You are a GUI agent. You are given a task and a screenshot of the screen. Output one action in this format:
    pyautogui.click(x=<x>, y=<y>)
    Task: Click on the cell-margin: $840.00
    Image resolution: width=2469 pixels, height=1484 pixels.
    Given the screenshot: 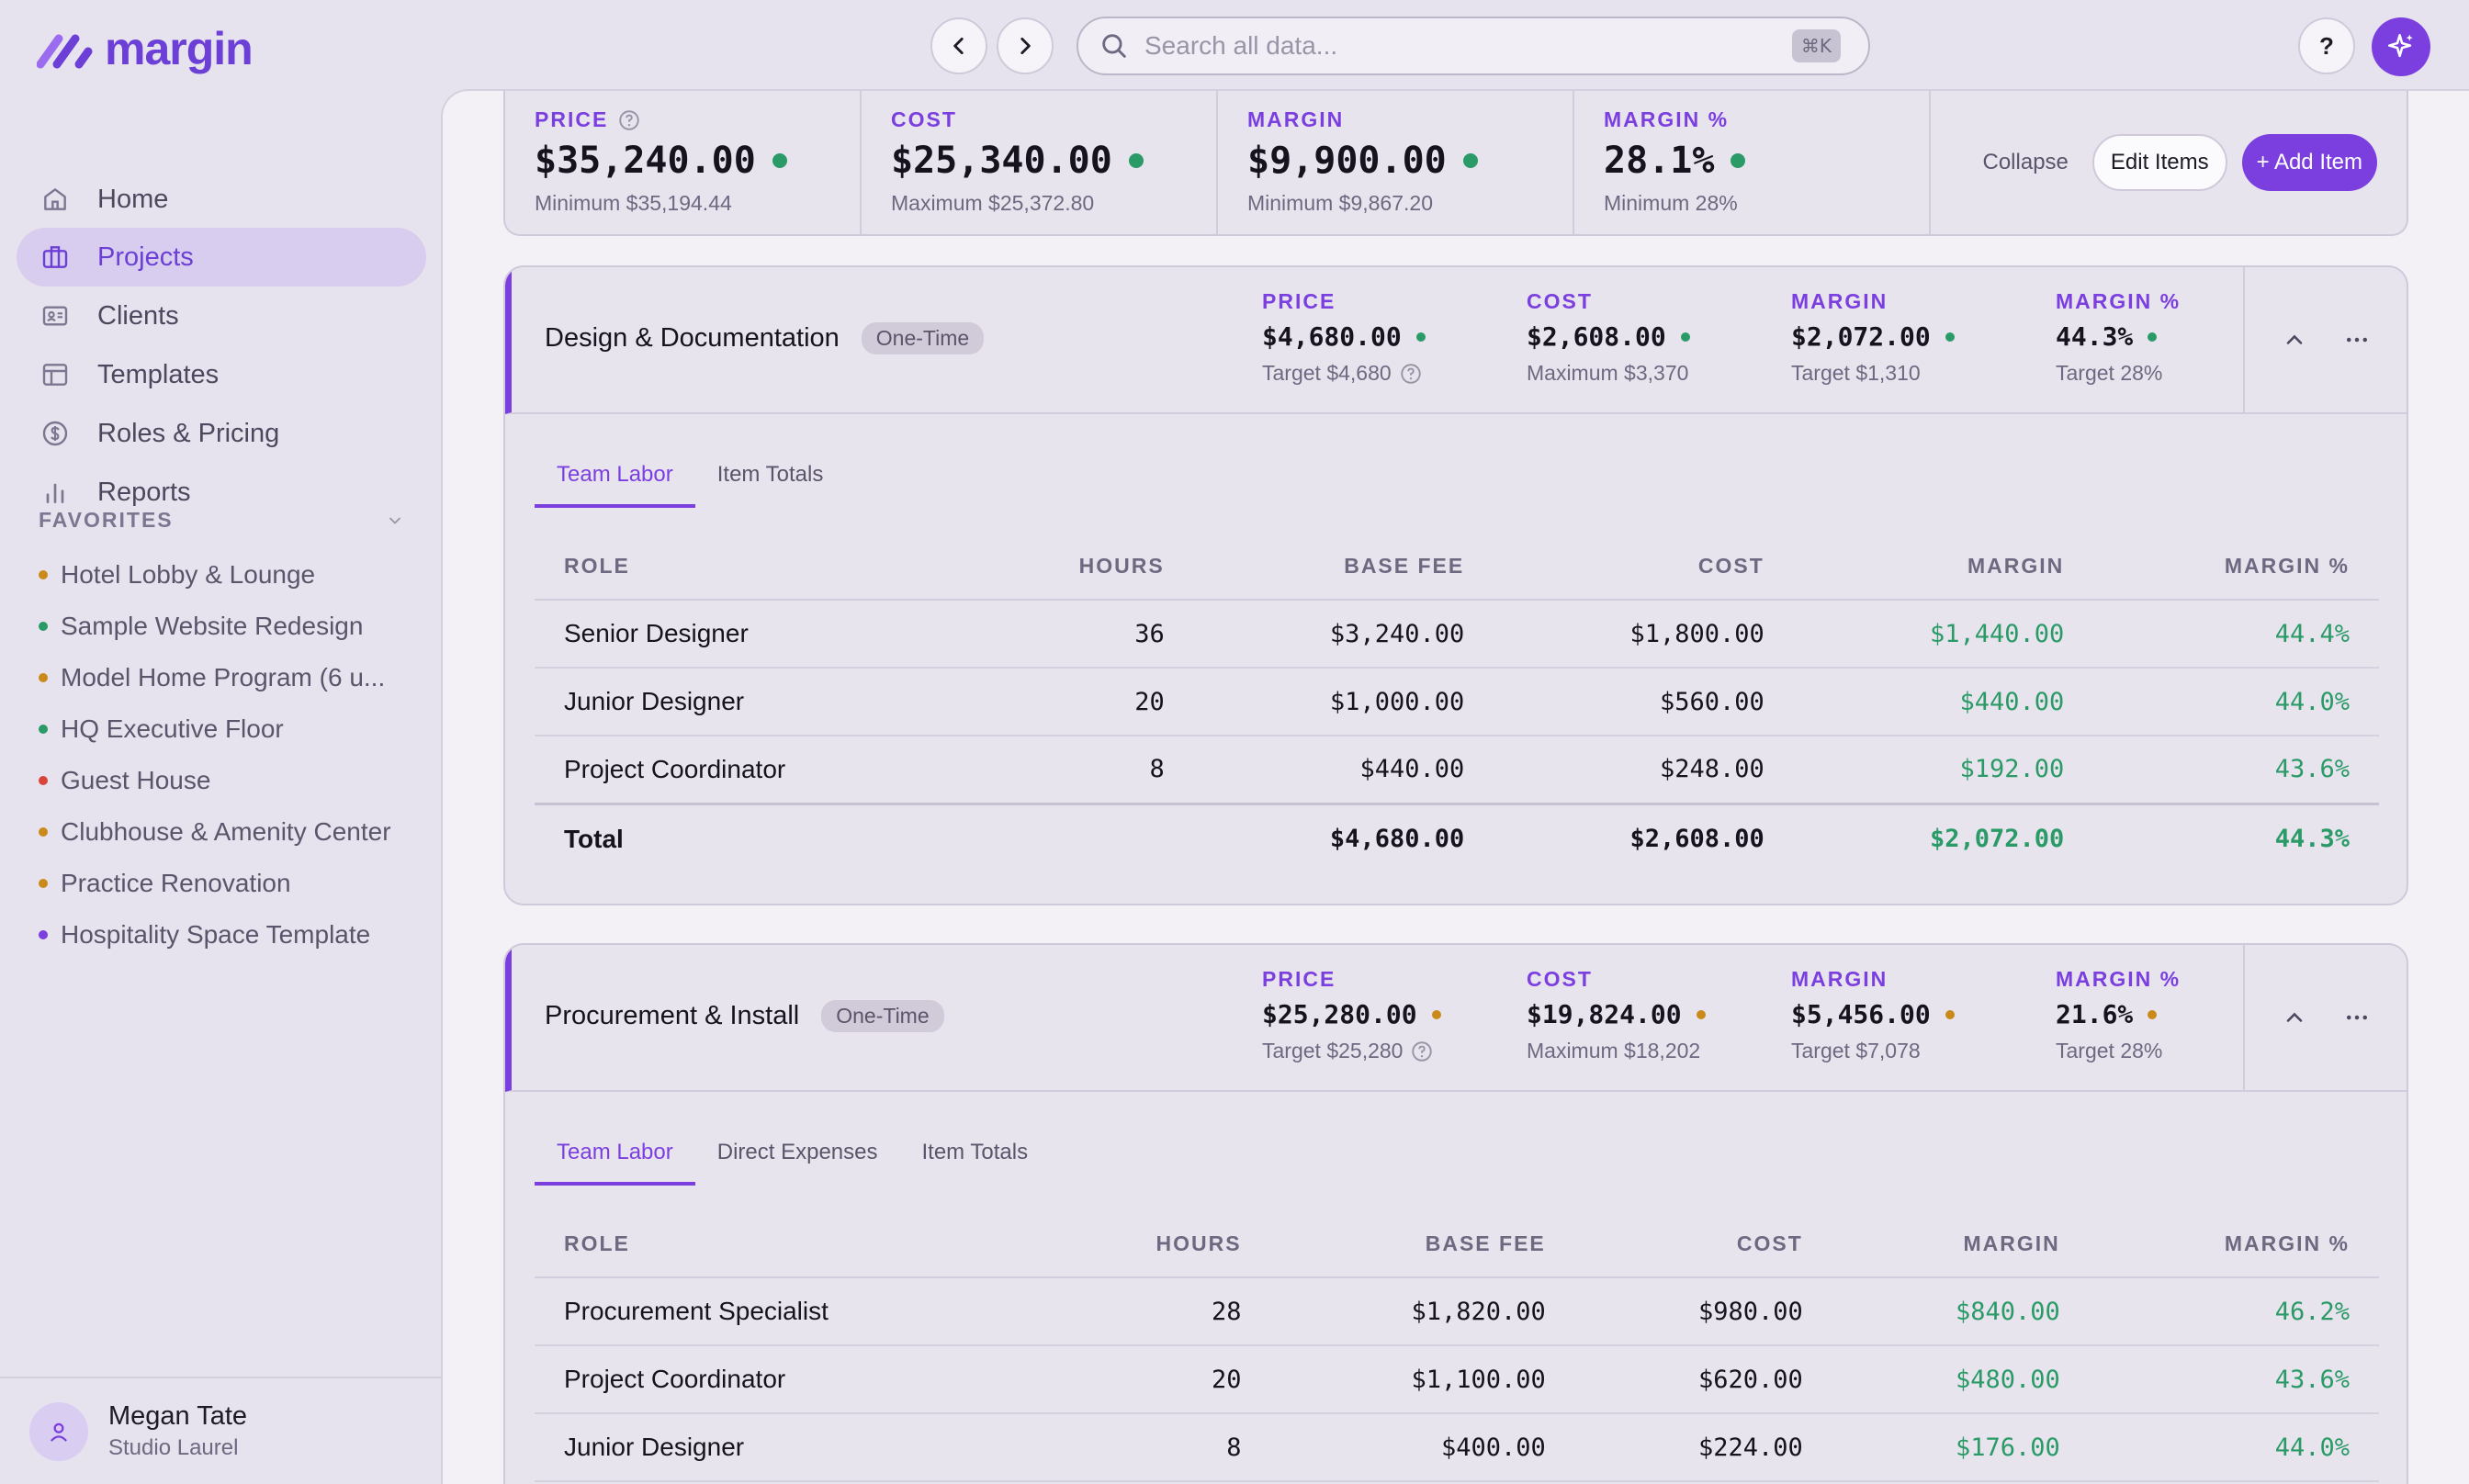 What is the action you would take?
    pyautogui.click(x=1961, y=1312)
    